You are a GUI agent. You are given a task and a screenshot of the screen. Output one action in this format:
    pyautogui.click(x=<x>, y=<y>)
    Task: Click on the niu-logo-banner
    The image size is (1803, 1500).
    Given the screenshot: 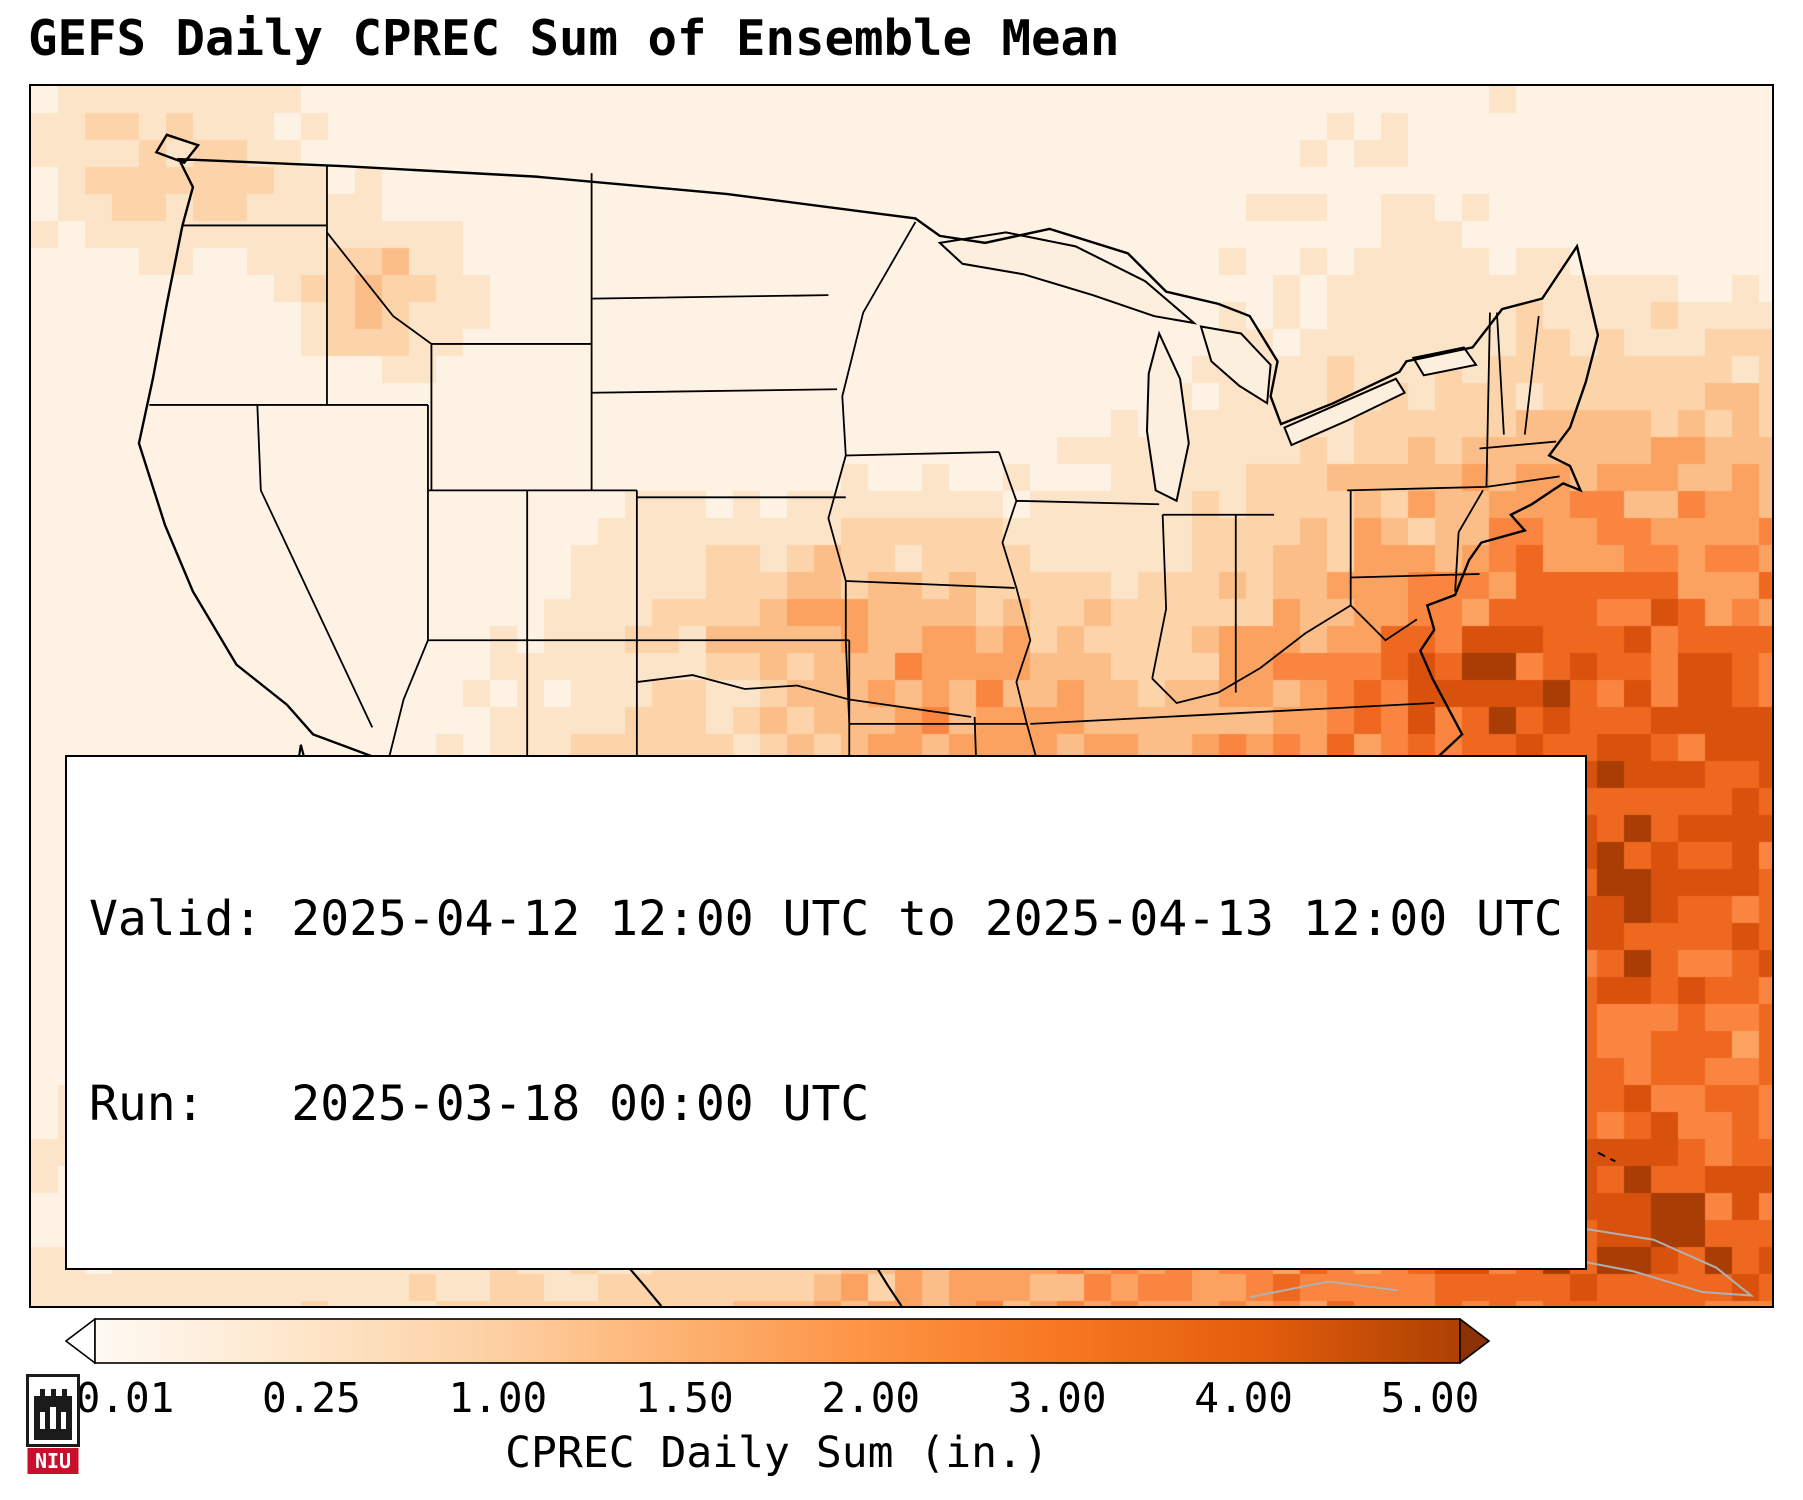 What is the action you would take?
    pyautogui.click(x=53, y=1461)
    